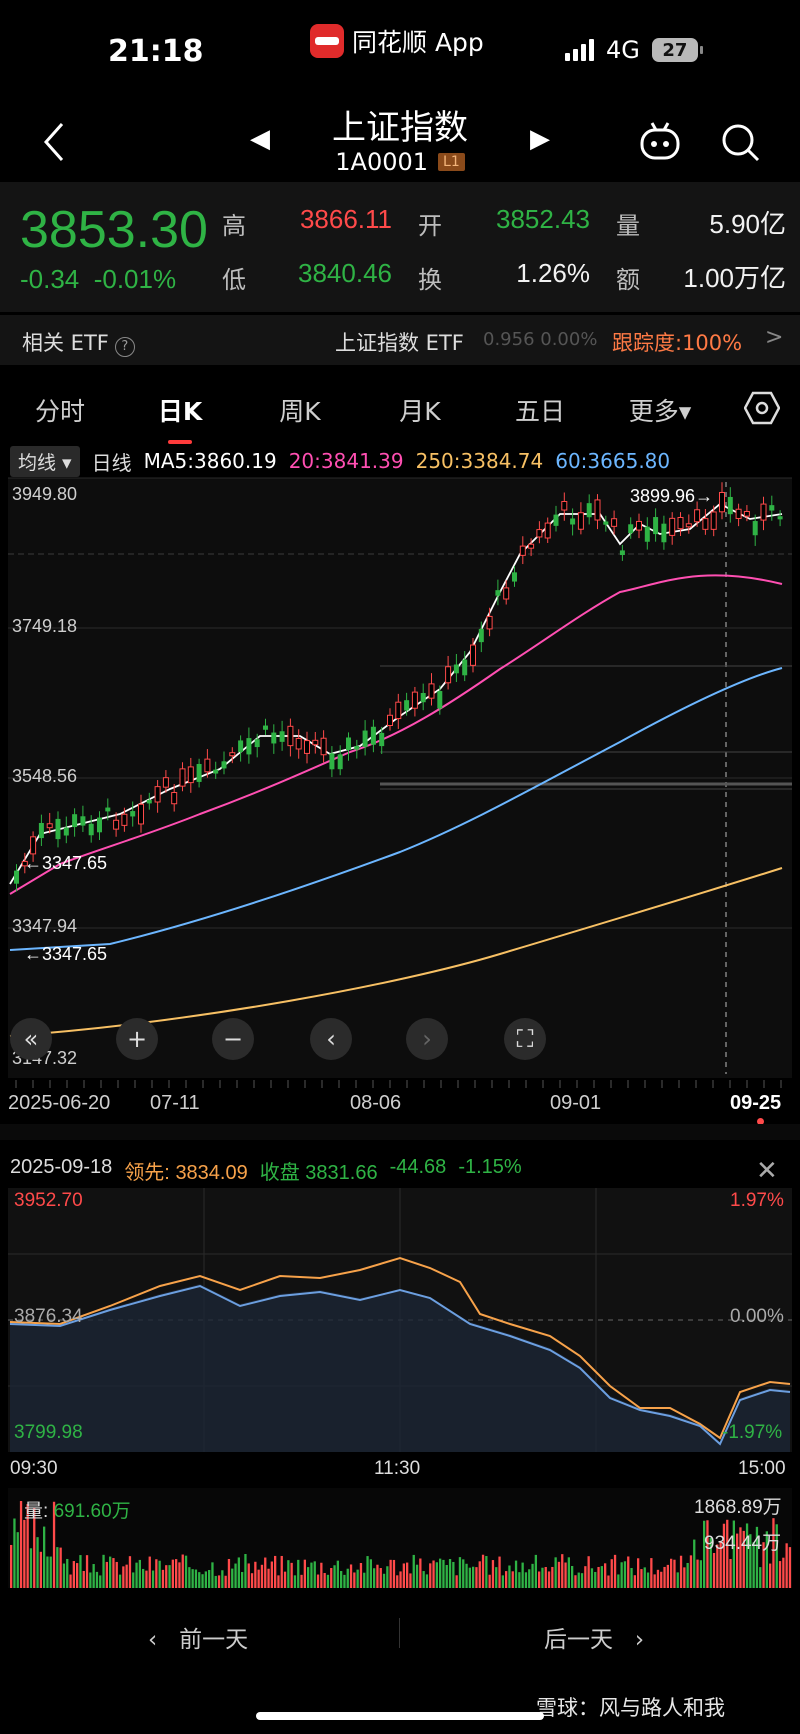 This screenshot has width=800, height=1734. Describe the element at coordinates (757, 1316) in the screenshot. I see `intraday-pct-mid: 0.00%` at that location.